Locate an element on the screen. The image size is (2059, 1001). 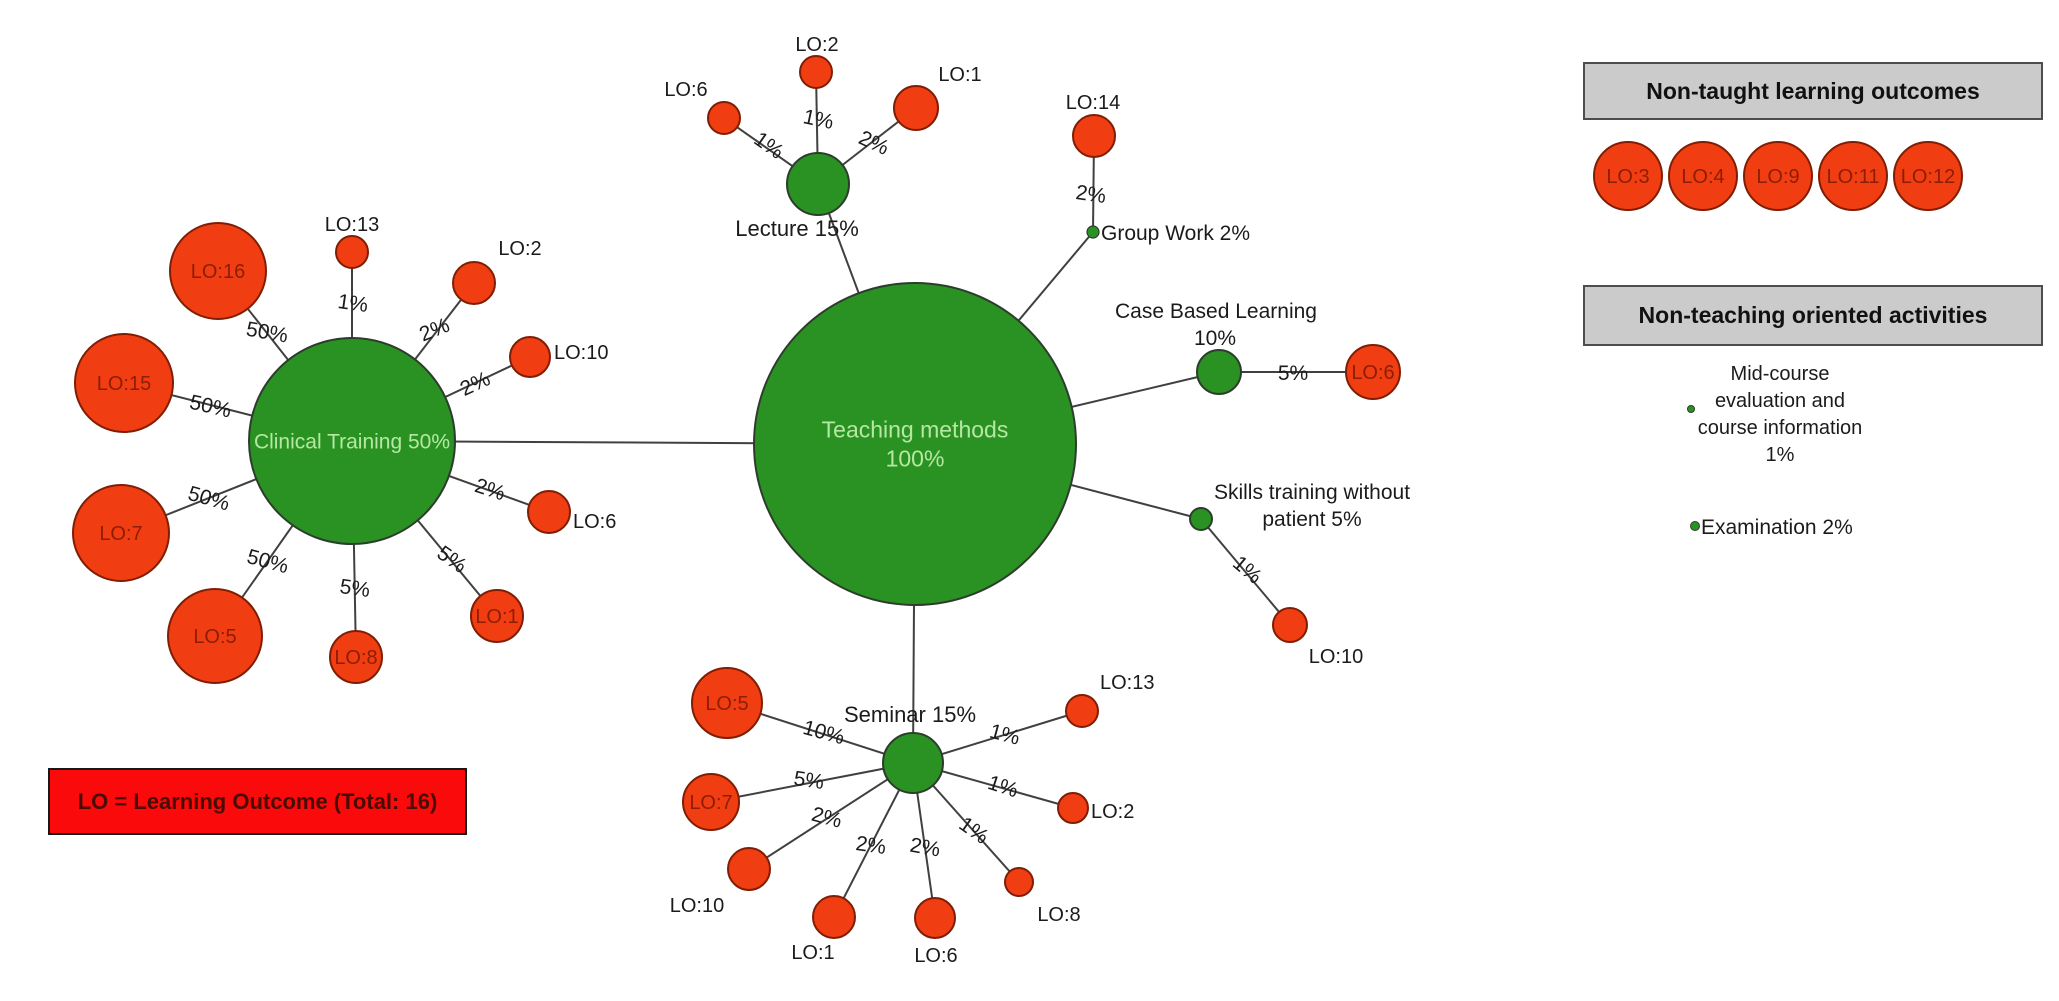
node-clinical-training is located at coordinates (352, 441).